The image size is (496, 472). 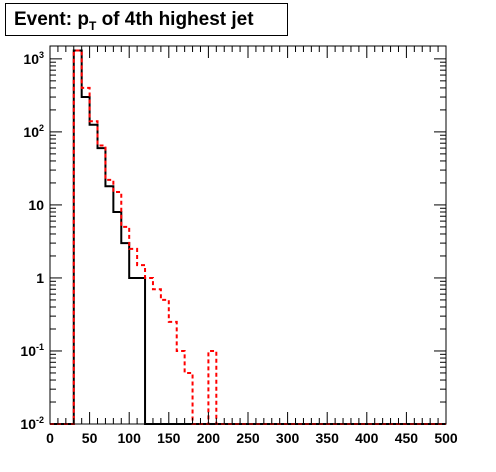 I want to click on y-tick-label: 10⁻², so click(x=32, y=423).